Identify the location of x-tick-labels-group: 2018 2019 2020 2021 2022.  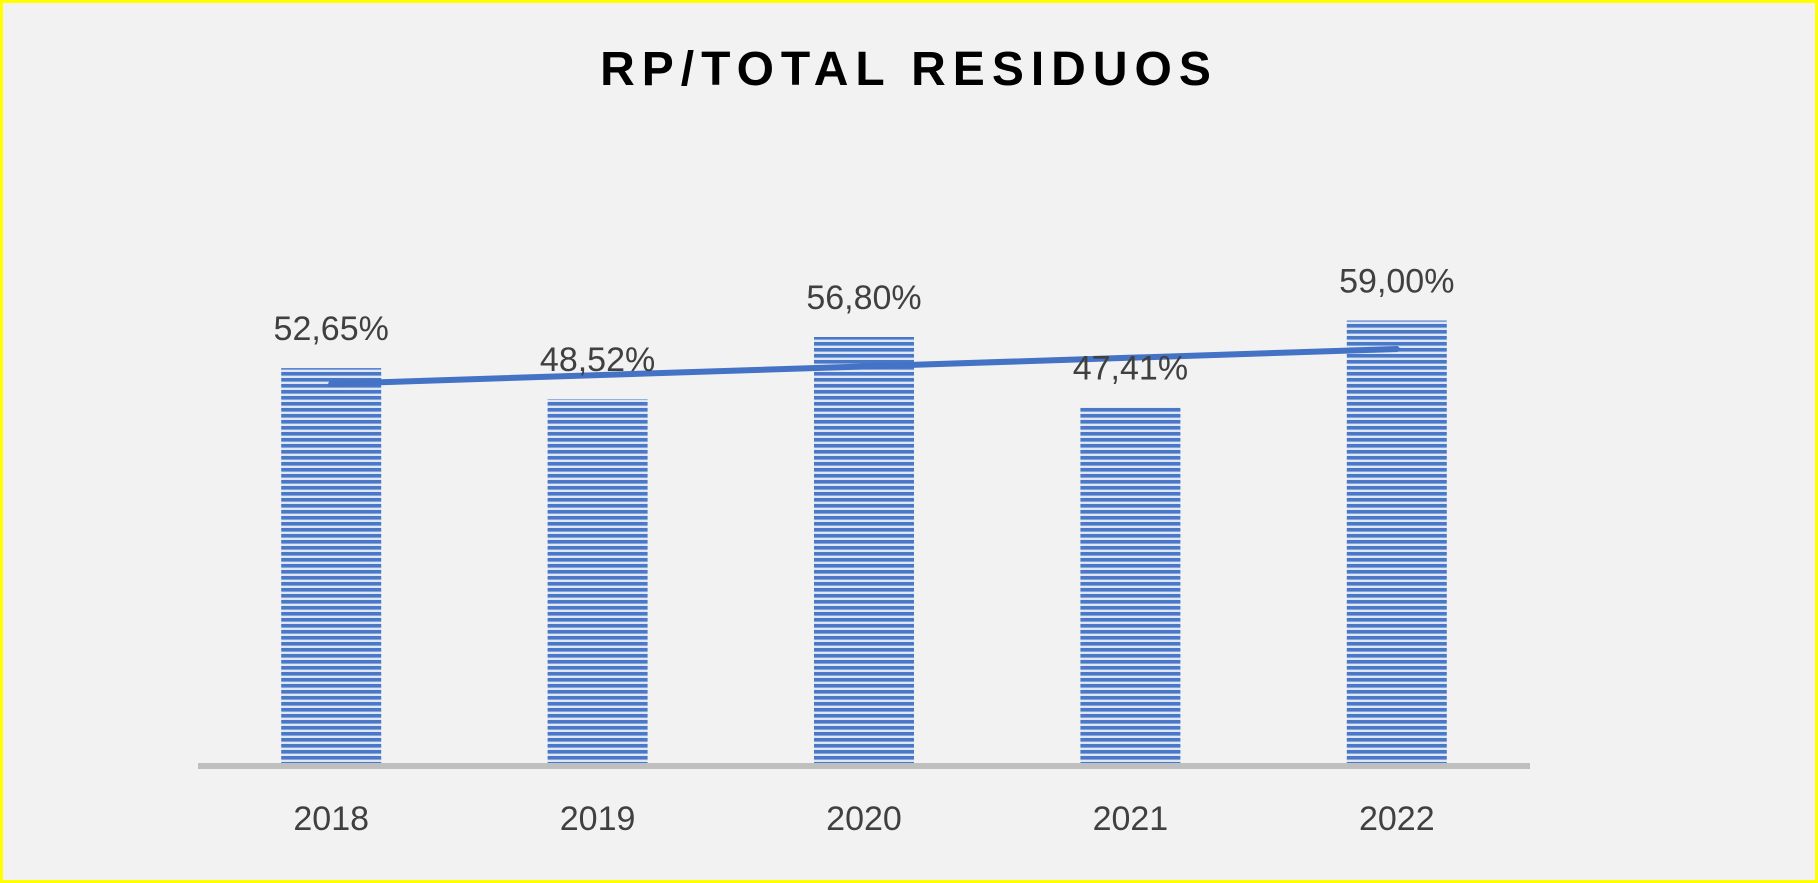
(863, 819).